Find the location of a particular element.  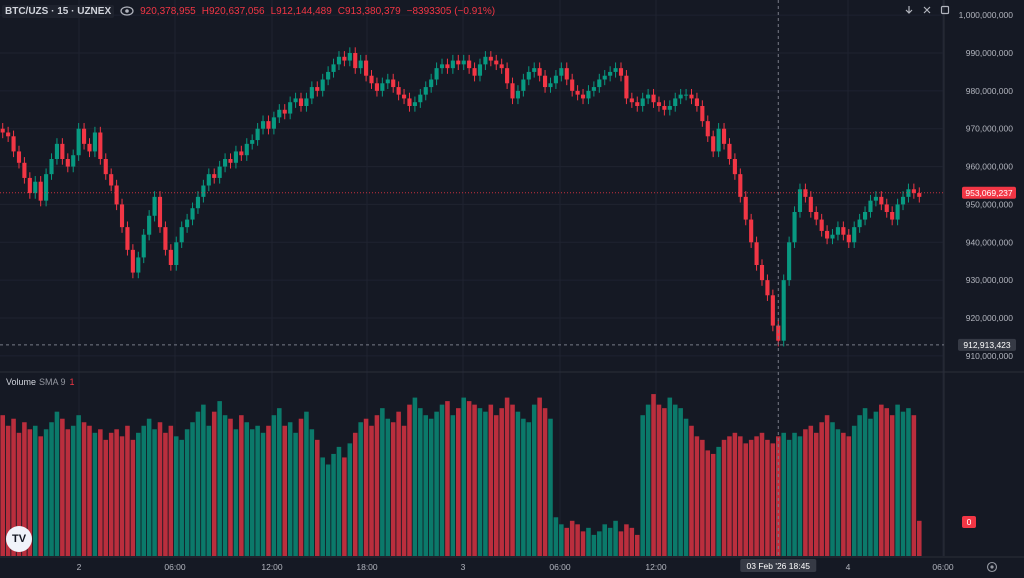

volume-name: Volume is located at coordinates (21, 382).